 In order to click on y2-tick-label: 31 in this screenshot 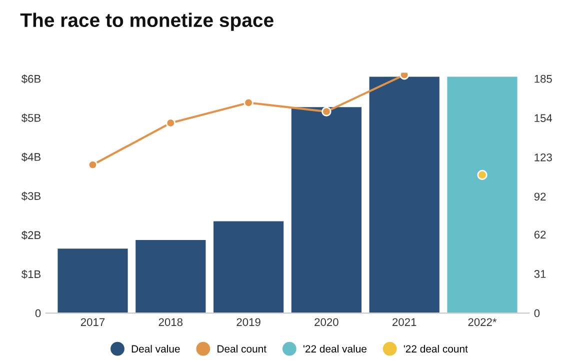, I will do `click(540, 274)`.